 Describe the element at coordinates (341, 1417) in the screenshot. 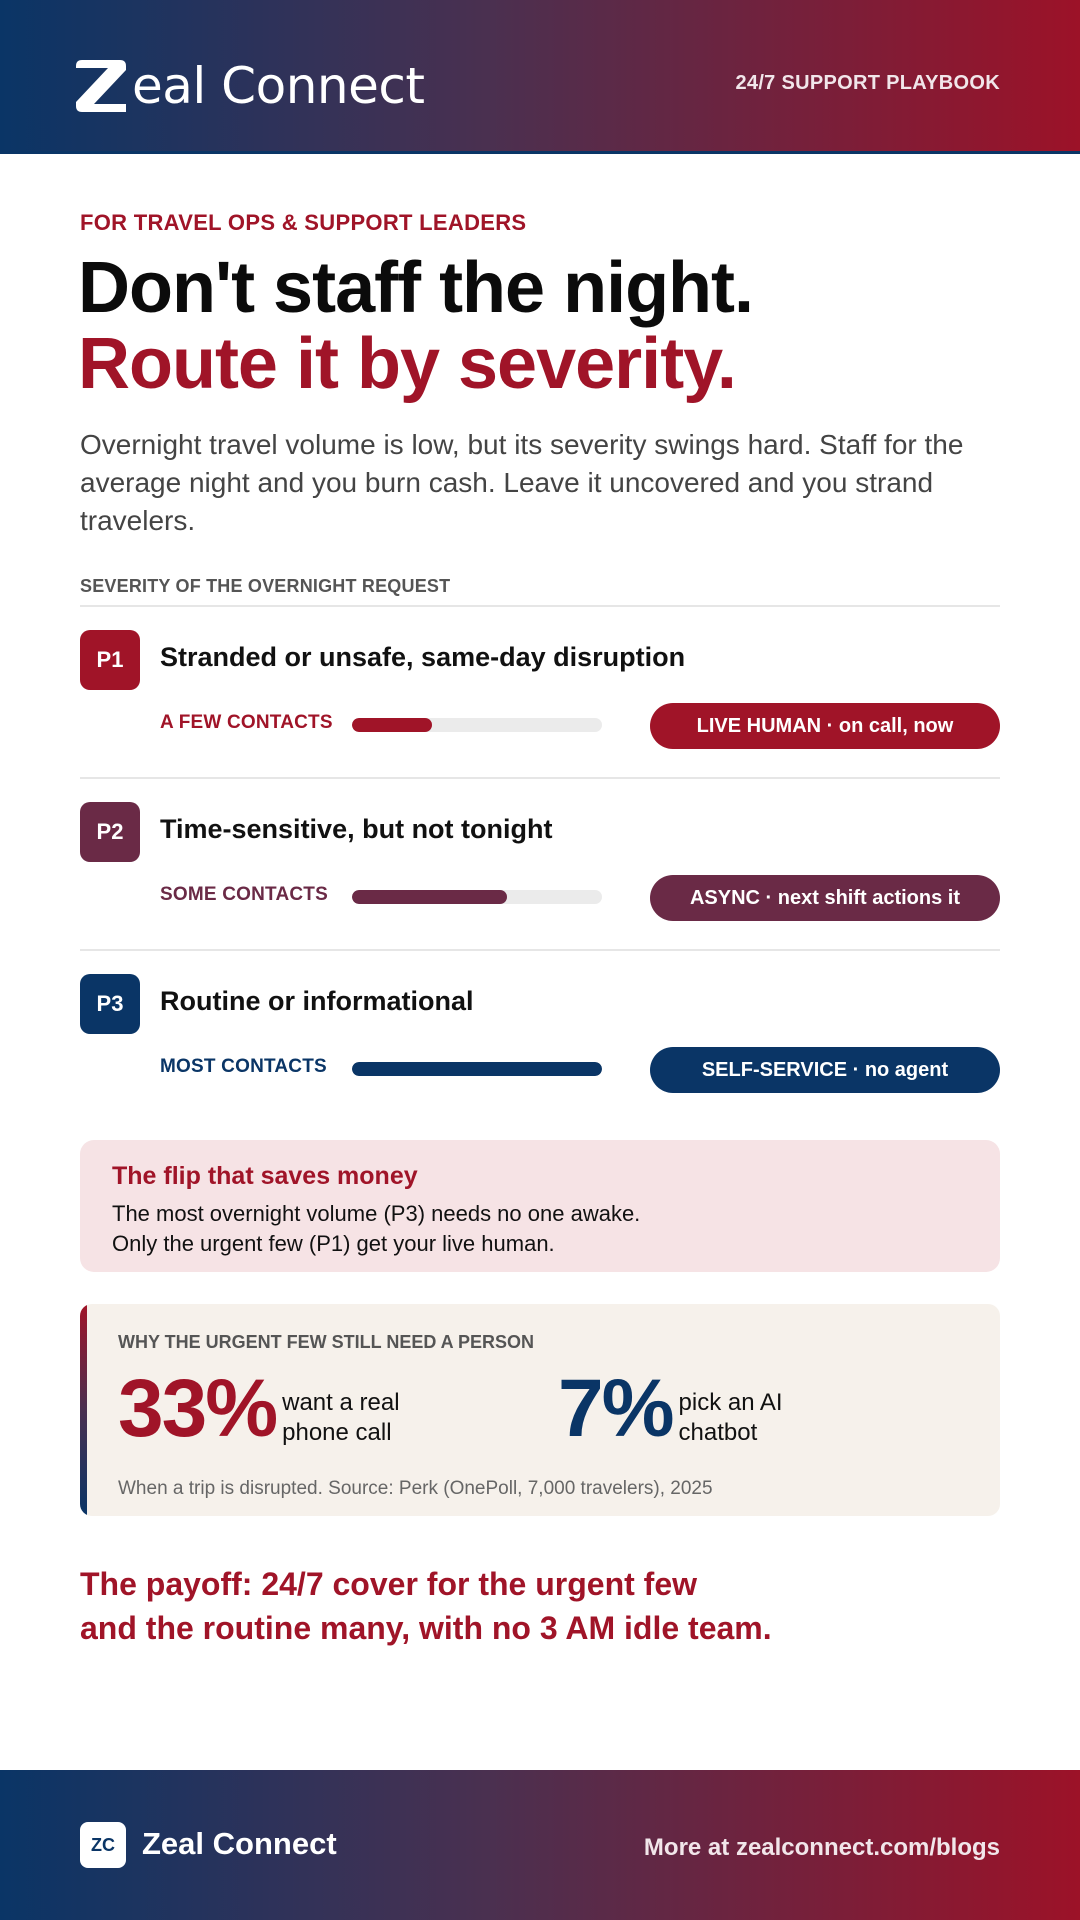

I see `stat-text: want a real phone call` at that location.